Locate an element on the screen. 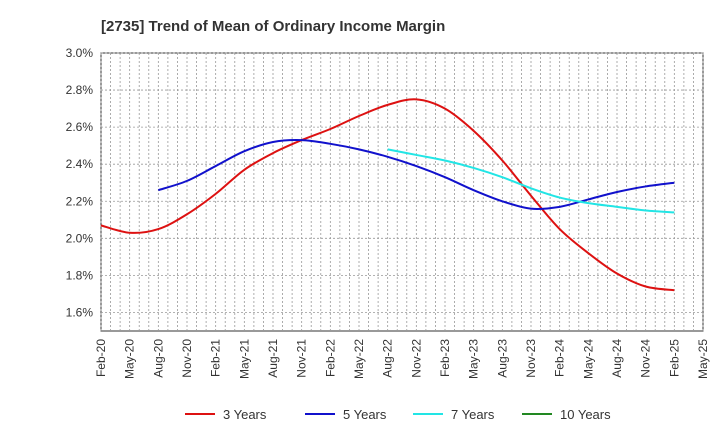 The image size is (720, 440). y-tick-label: 2.4% is located at coordinates (80, 164).